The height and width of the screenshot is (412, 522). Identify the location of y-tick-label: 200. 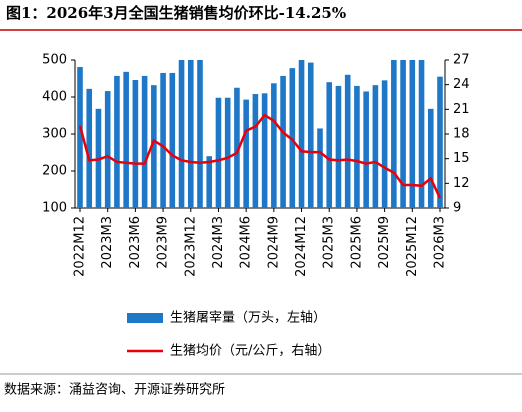
(54, 171).